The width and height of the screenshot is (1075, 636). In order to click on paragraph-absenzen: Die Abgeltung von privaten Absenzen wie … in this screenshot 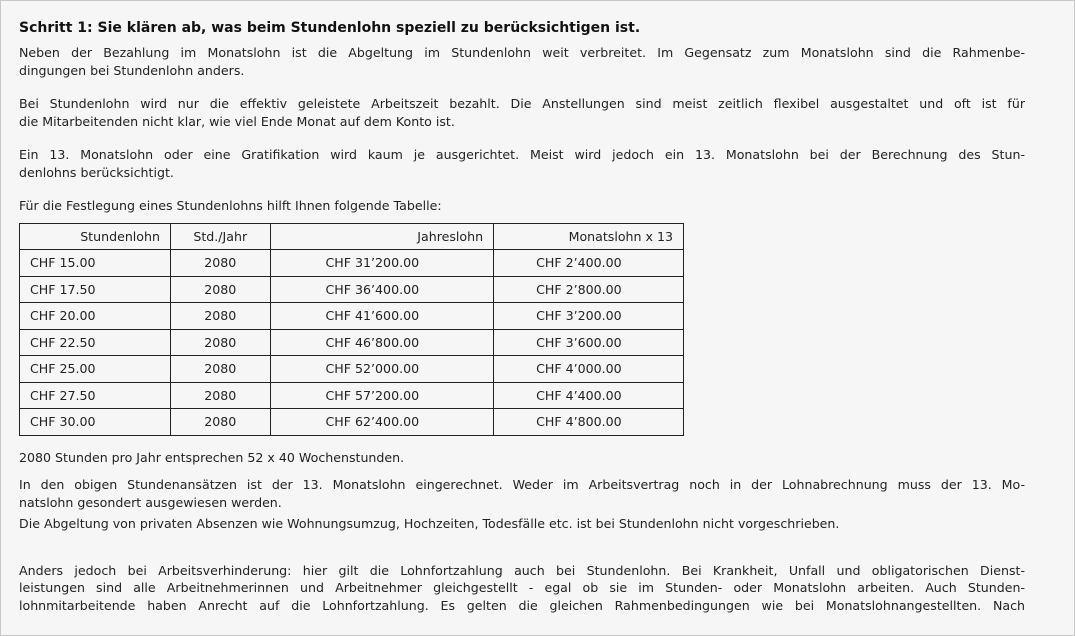, I will do `click(522, 524)`.